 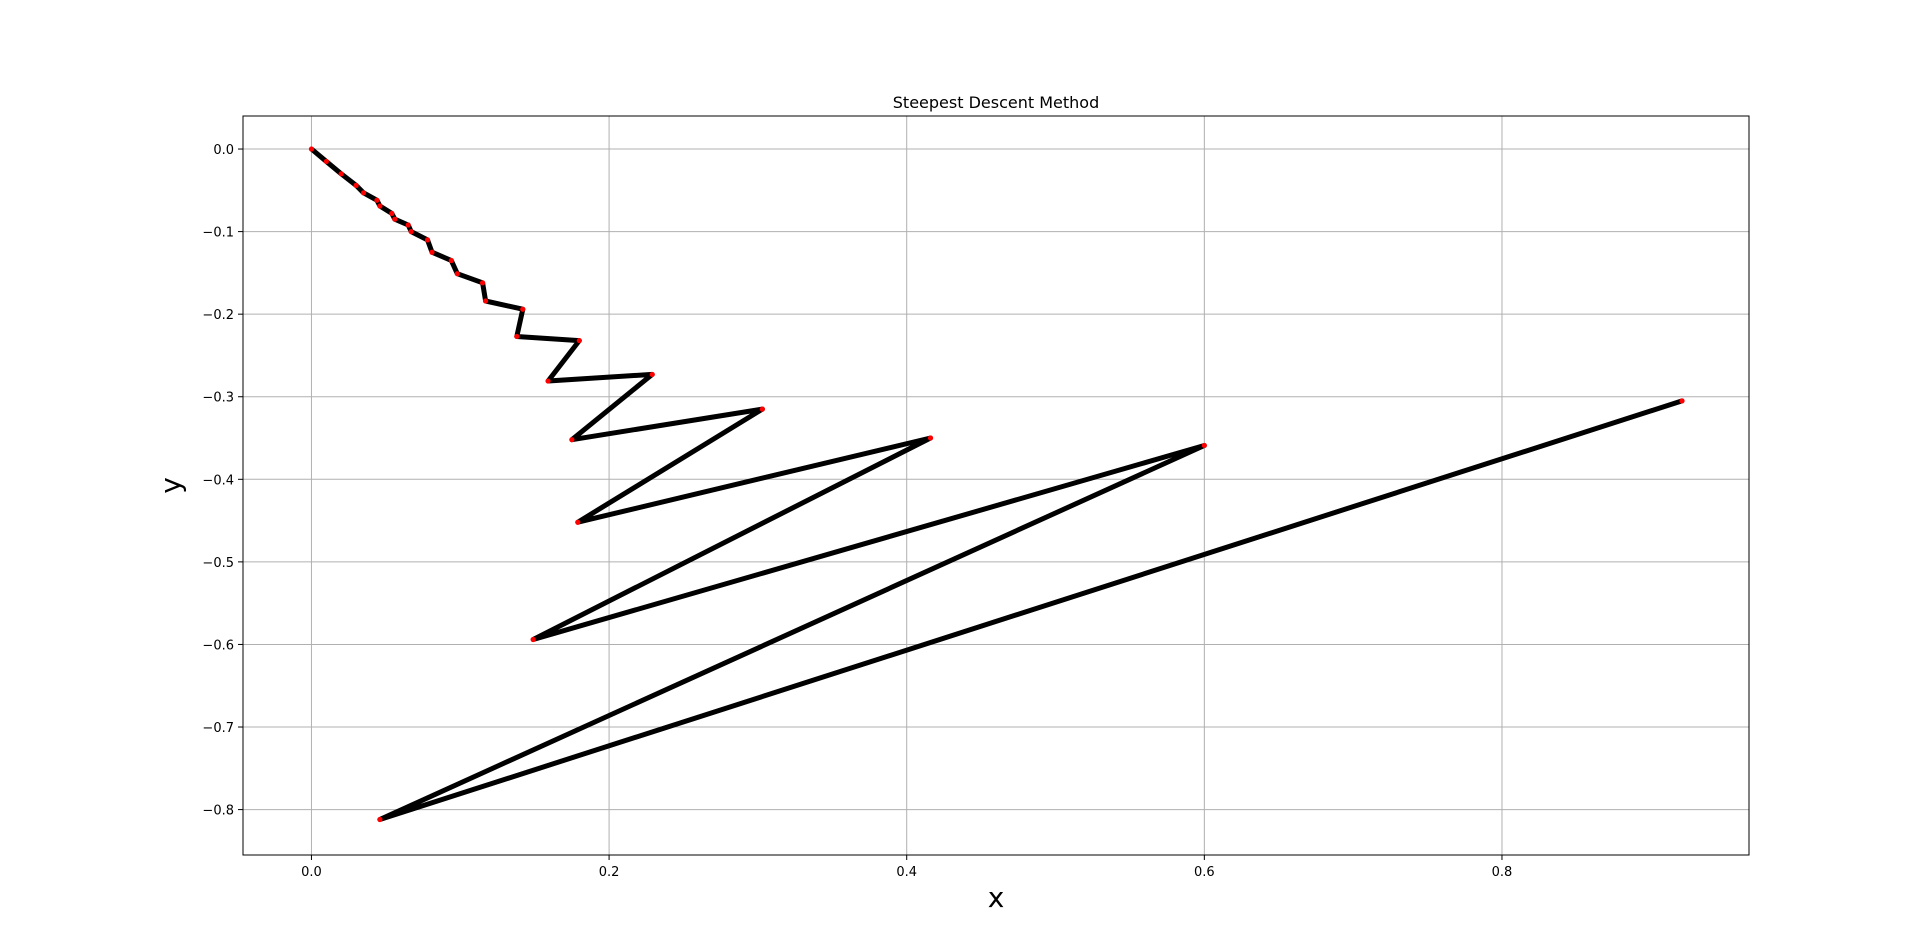 I want to click on x-tick-label: 0.6, so click(x=1204, y=872).